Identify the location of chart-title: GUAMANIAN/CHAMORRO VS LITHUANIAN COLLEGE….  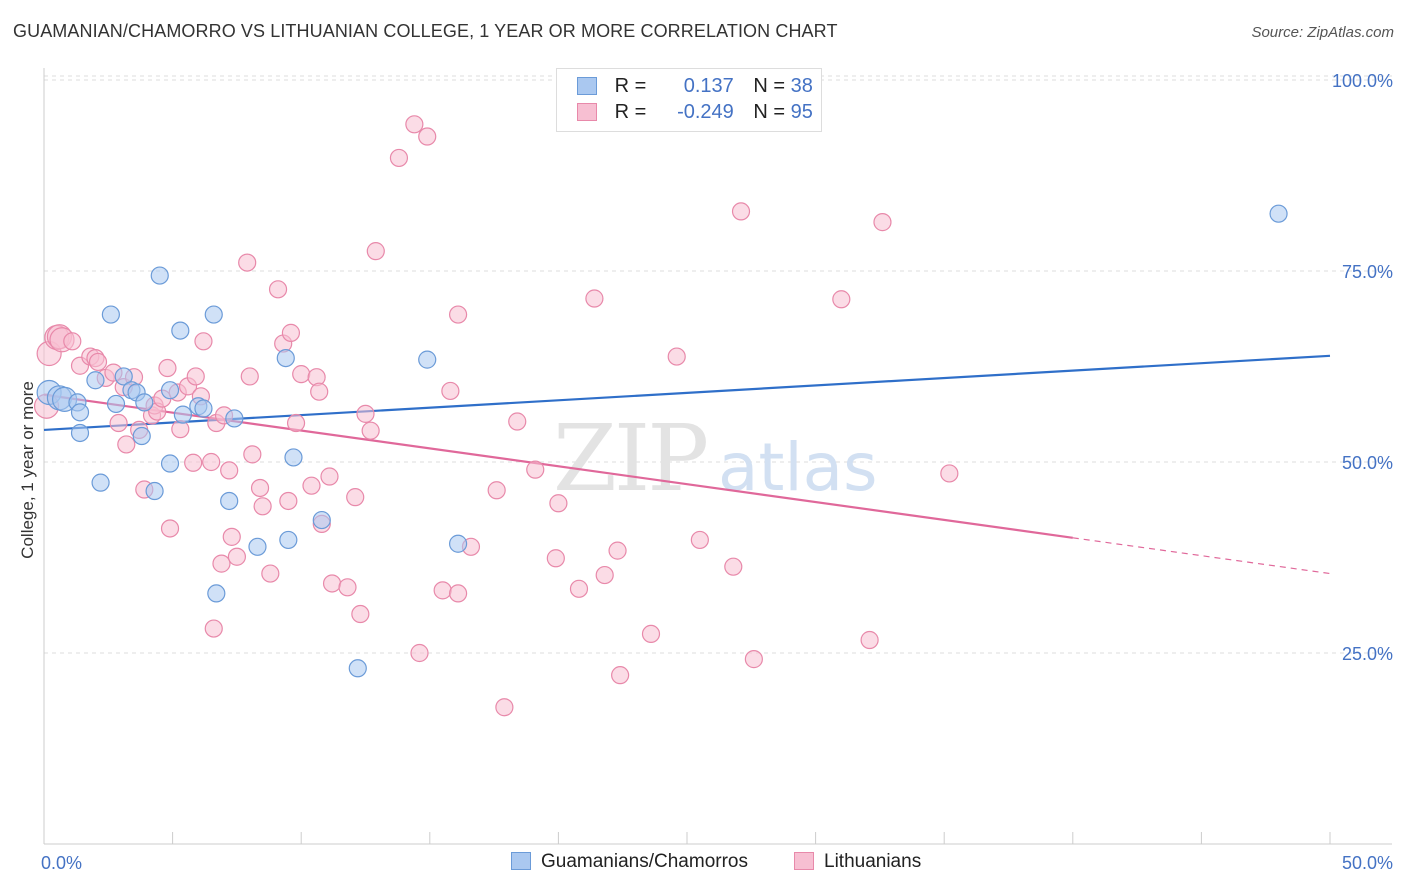
(425, 31).